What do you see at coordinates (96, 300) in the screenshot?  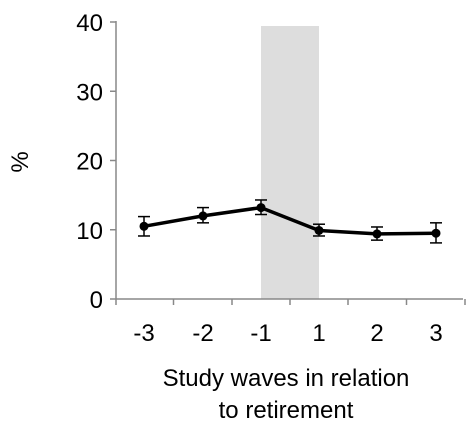 I see `y-tick-label-0: 0` at bounding box center [96, 300].